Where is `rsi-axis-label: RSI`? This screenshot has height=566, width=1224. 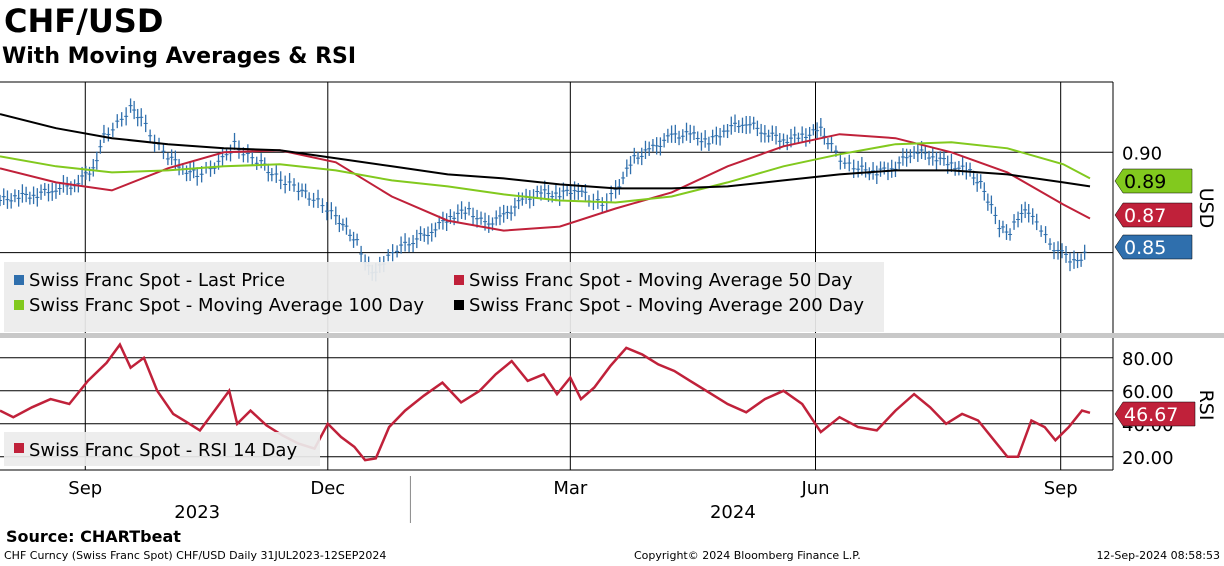
rsi-axis-label: RSI is located at coordinates (1206, 405).